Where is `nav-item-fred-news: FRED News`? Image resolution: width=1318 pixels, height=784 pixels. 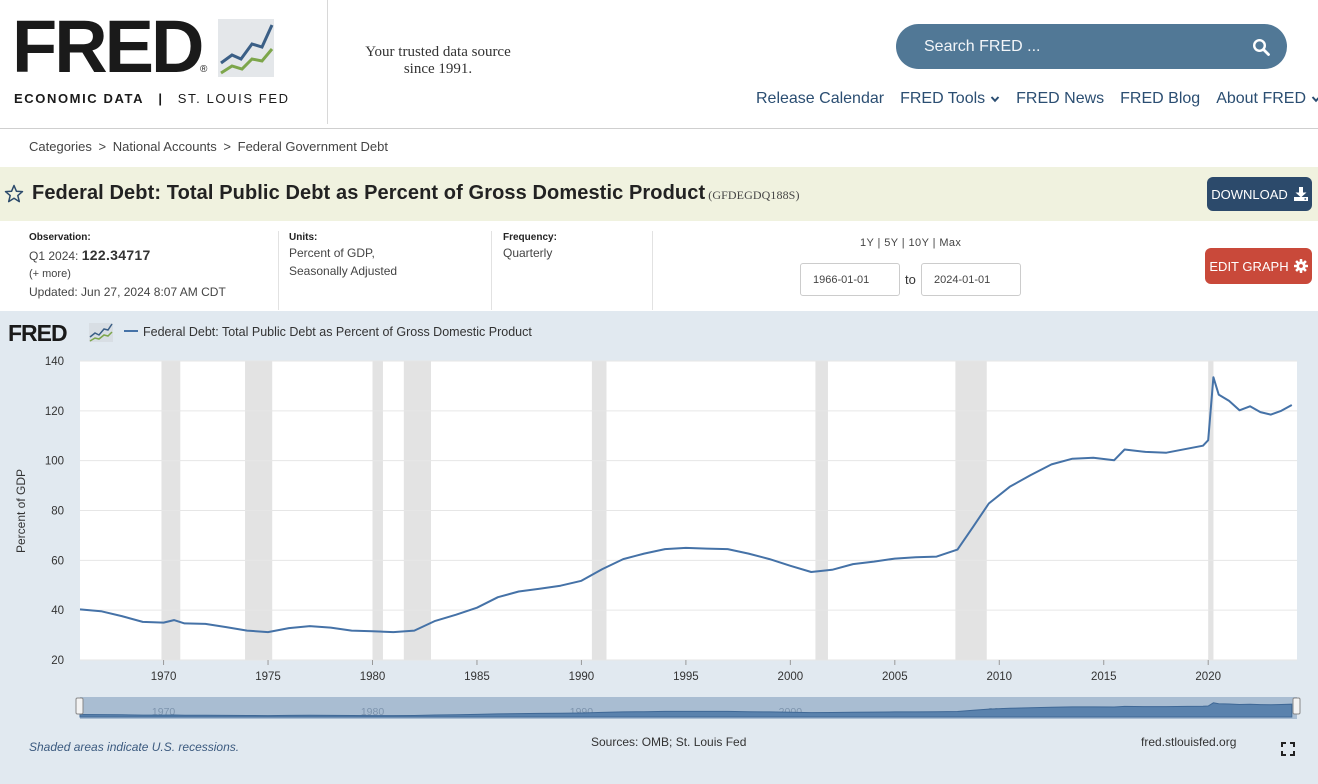
nav-item-fred-news: FRED News is located at coordinates (1060, 99).